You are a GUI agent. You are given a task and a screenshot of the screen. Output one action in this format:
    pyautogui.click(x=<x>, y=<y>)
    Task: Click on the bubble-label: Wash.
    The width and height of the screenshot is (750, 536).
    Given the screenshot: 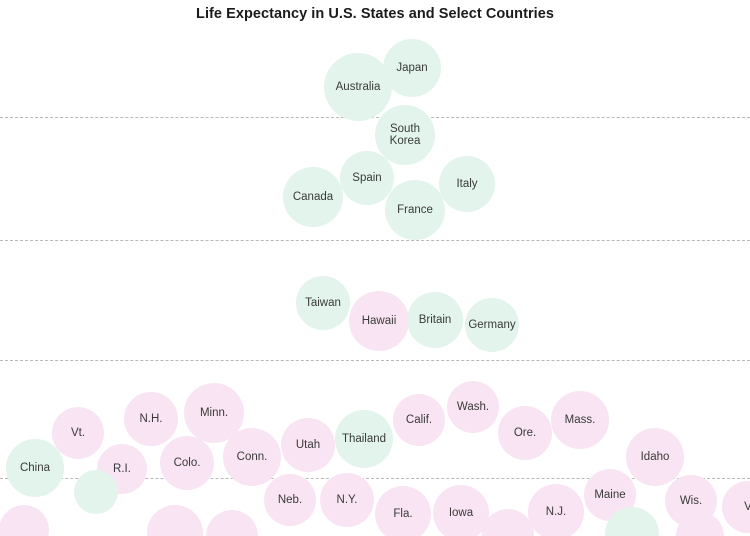 What is the action you would take?
    pyautogui.click(x=473, y=406)
    